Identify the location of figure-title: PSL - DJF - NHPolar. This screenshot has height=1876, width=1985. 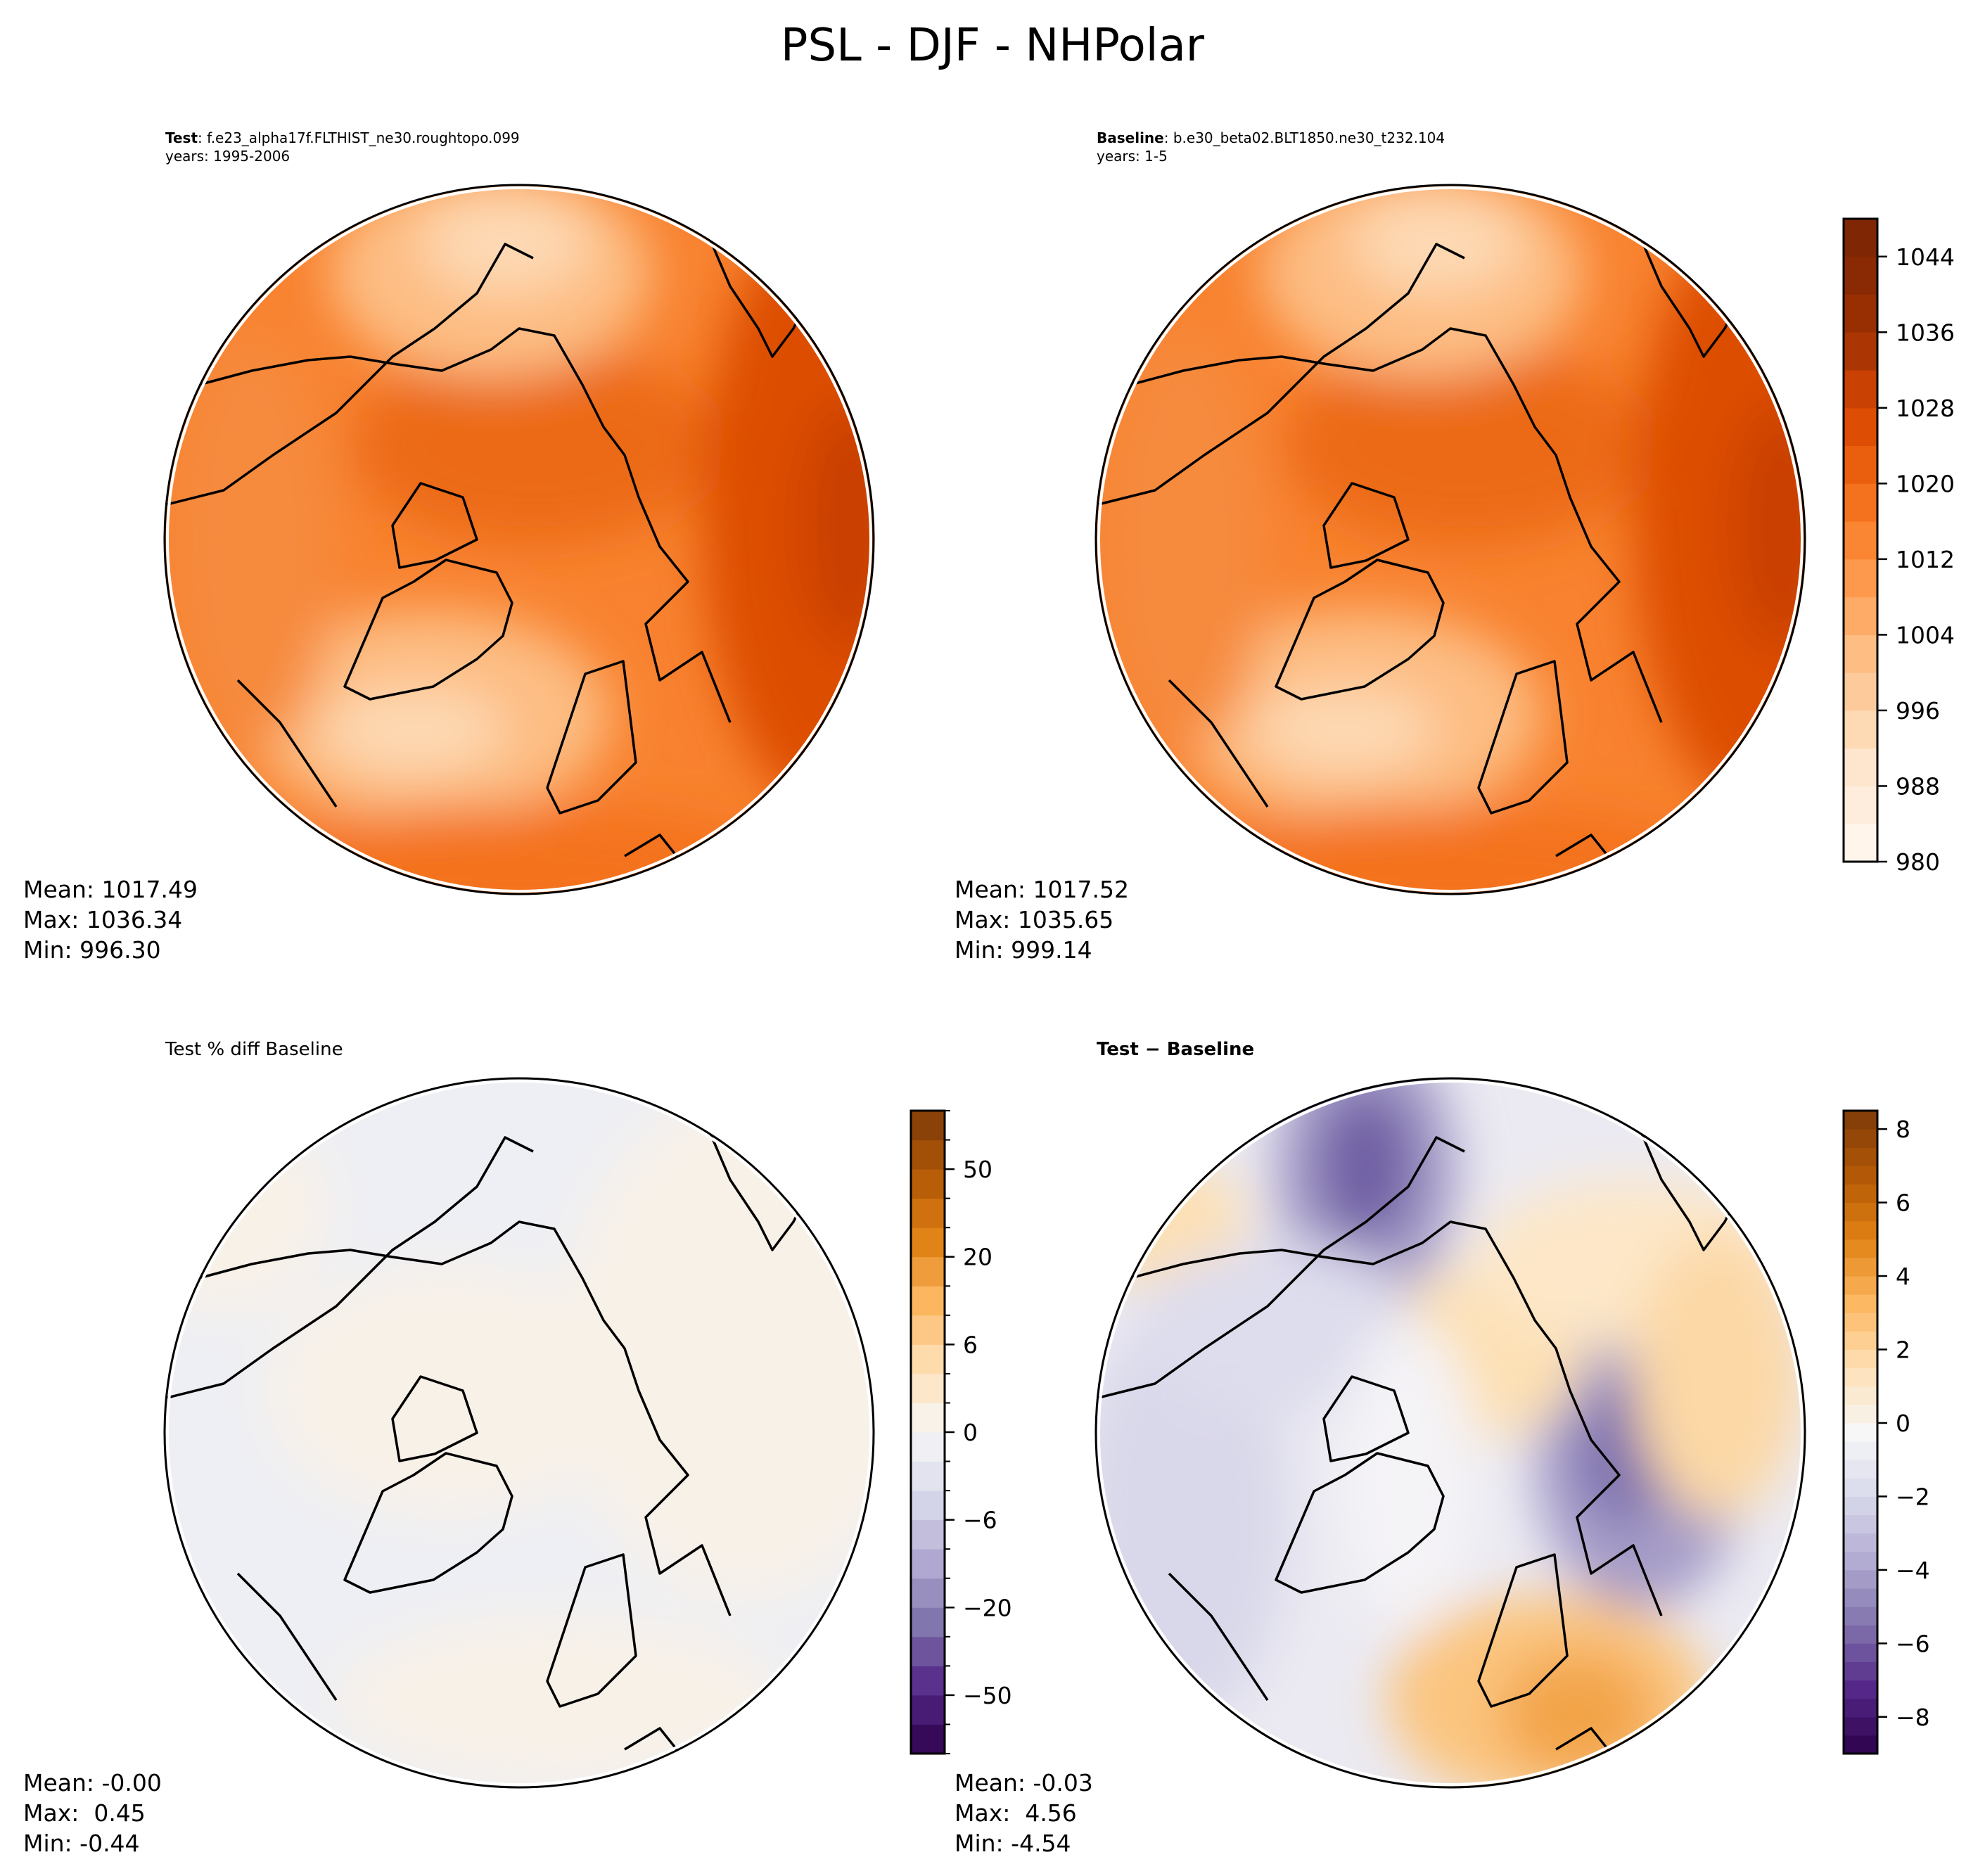
(992, 46).